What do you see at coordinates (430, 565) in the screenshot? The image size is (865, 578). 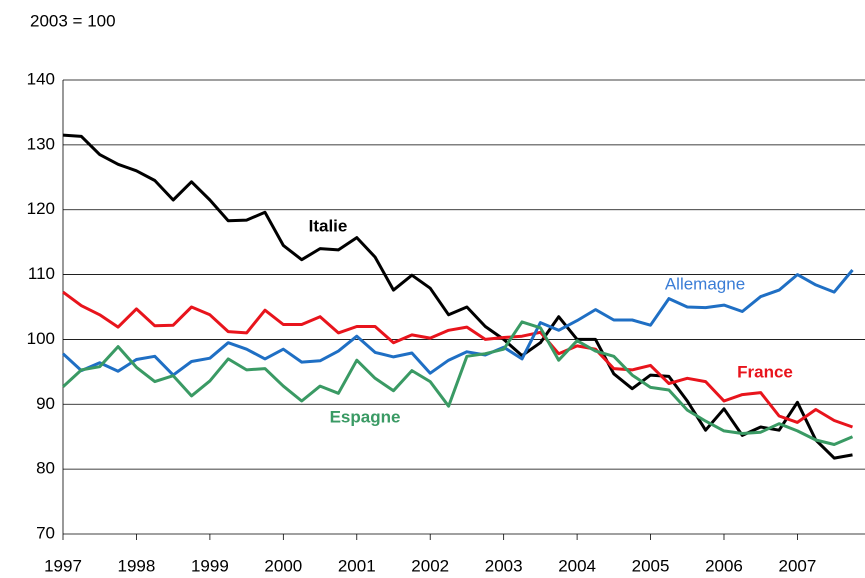 I see `x-tick-label: 2002` at bounding box center [430, 565].